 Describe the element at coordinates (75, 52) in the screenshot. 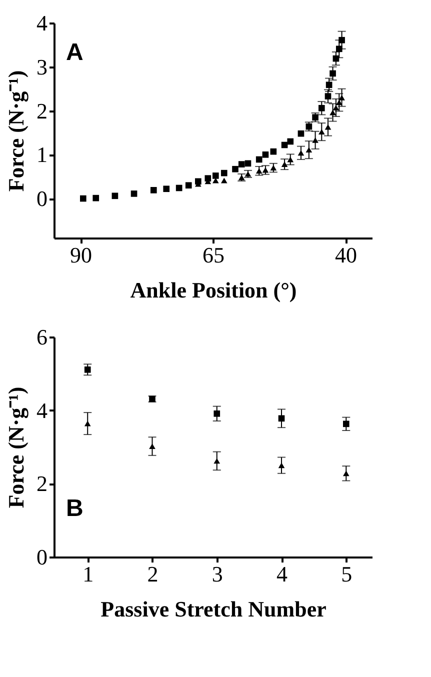

I see `annotation: A` at that location.